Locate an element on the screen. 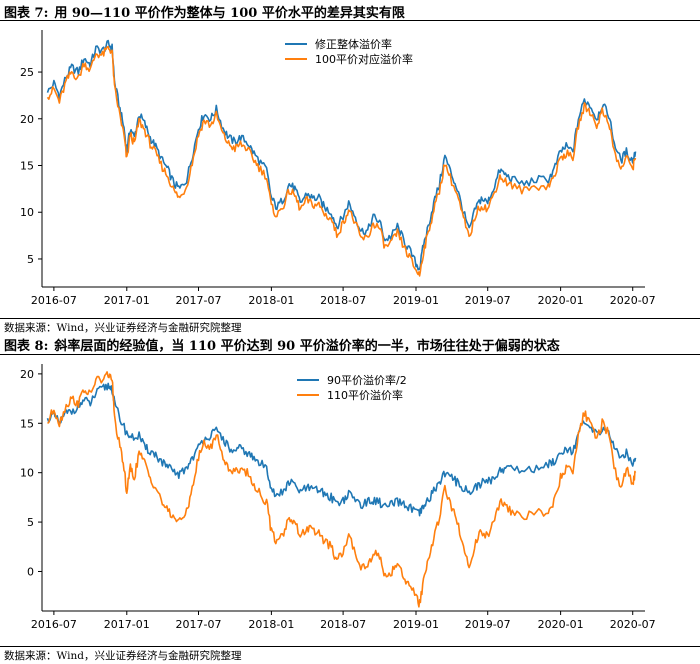  y-tick-label: 0 is located at coordinates (30, 571).